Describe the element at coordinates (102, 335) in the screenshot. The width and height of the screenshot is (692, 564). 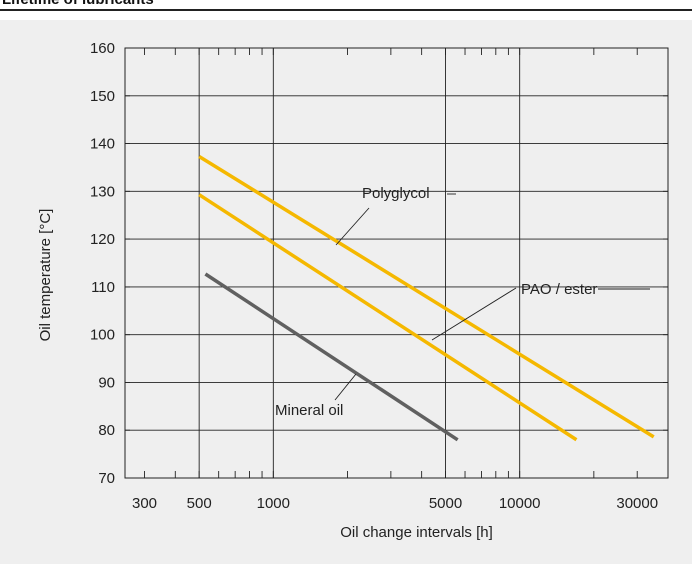
I see `y-tick-label: 100` at that location.